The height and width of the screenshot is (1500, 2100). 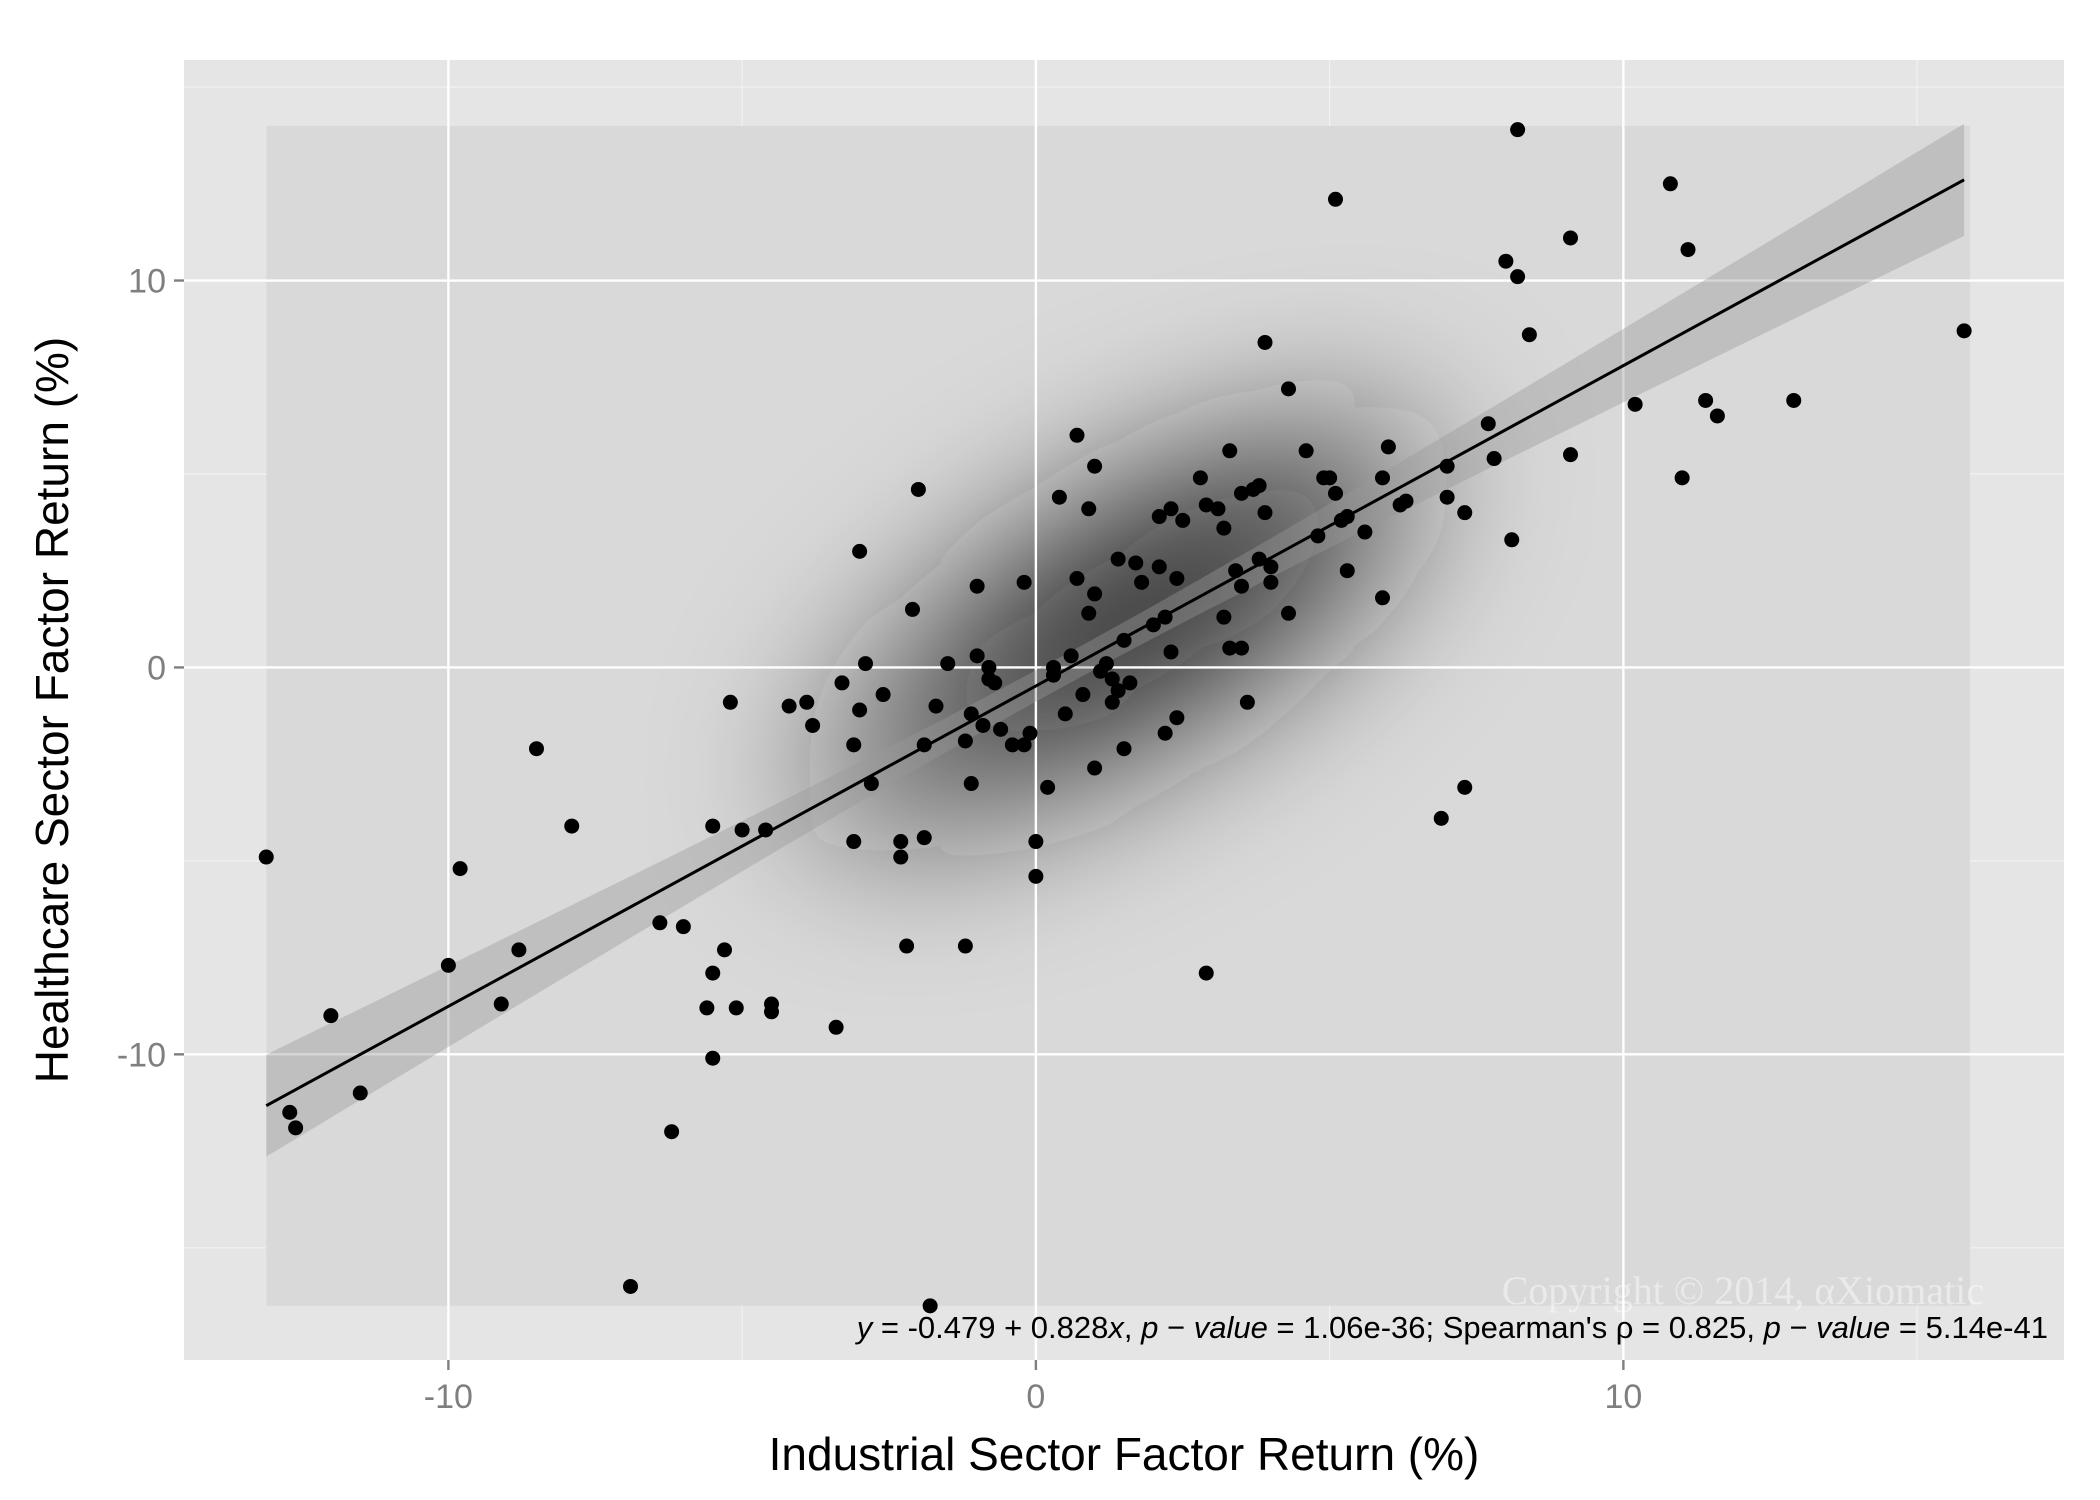 What do you see at coordinates (1175, 1327) in the screenshot?
I see `annot-minus-1: −` at bounding box center [1175, 1327].